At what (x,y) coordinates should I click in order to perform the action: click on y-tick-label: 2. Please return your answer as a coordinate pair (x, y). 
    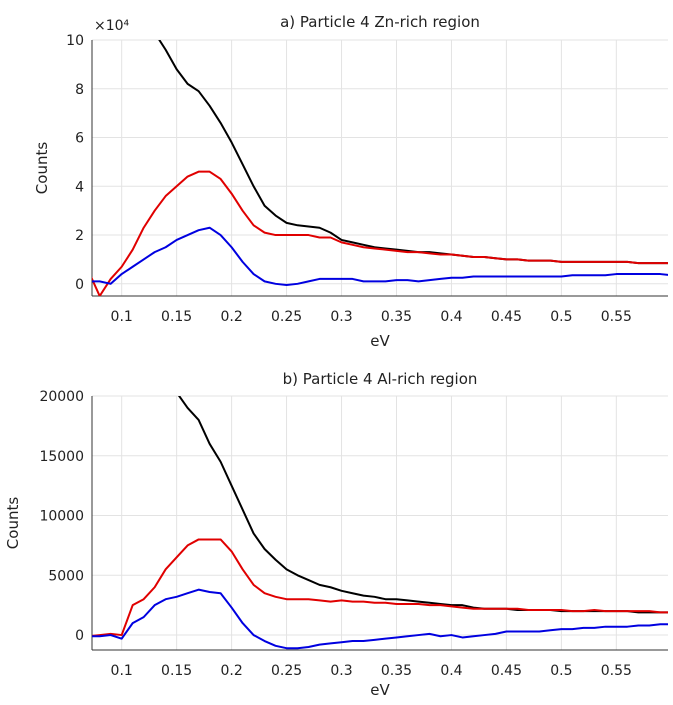
    Looking at the image, I should click on (79, 236).